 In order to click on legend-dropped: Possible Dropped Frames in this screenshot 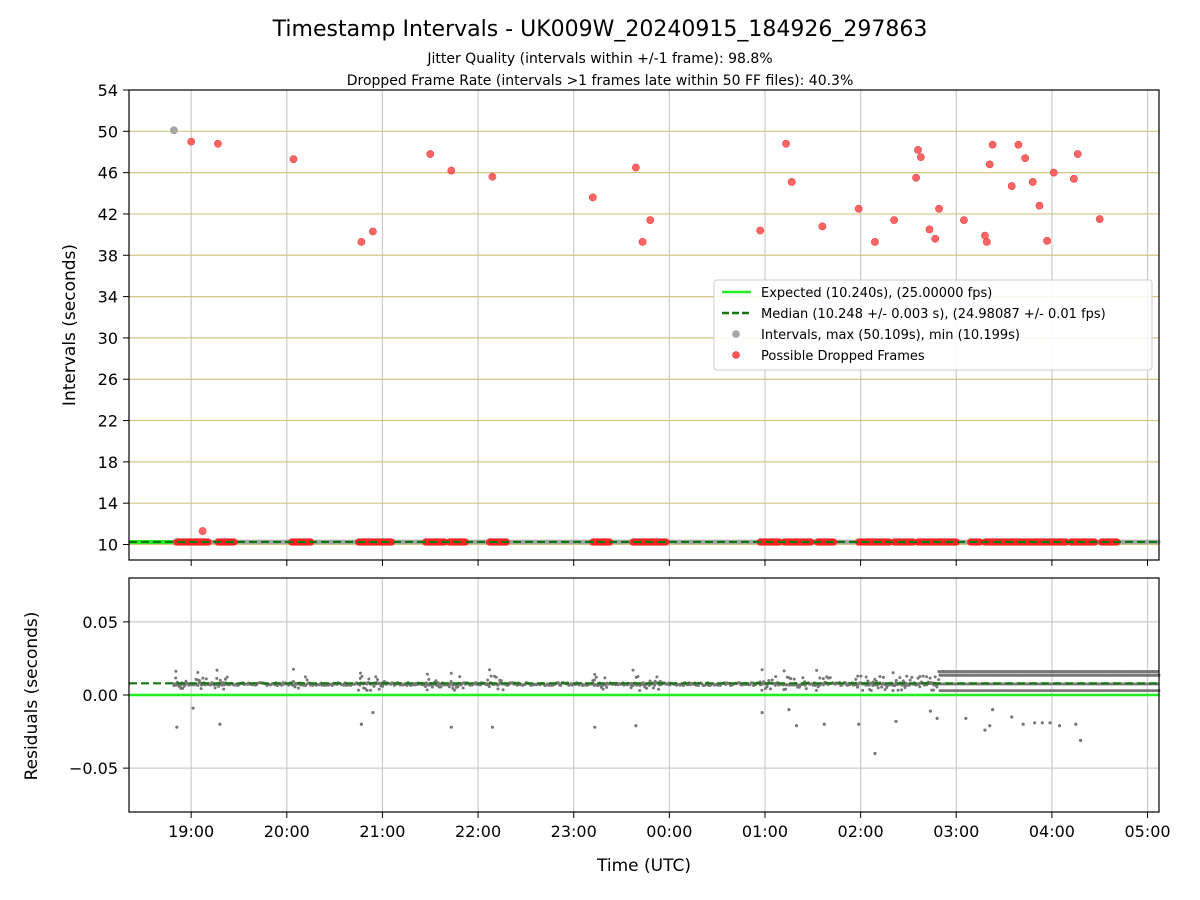, I will do `click(843, 356)`.